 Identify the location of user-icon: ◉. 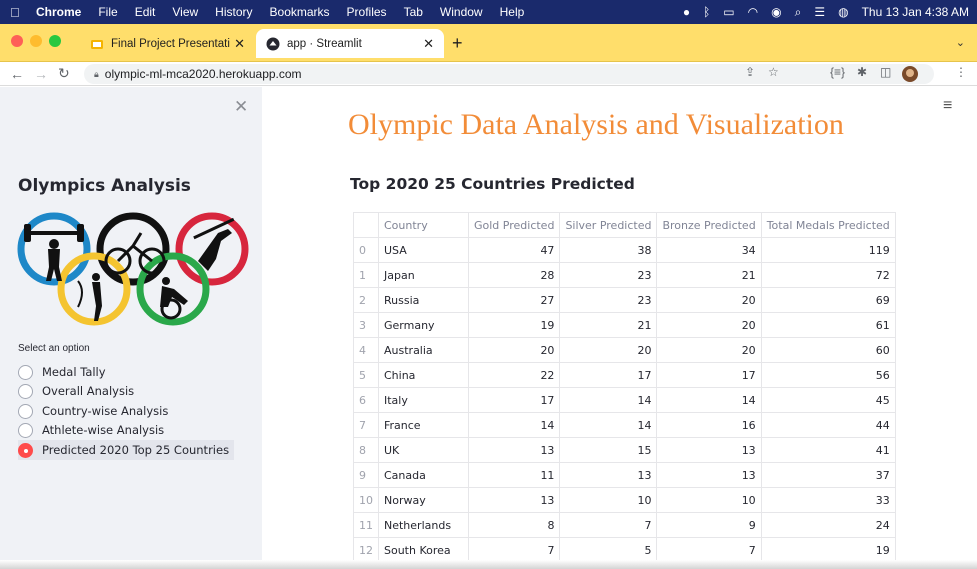
(776, 12).